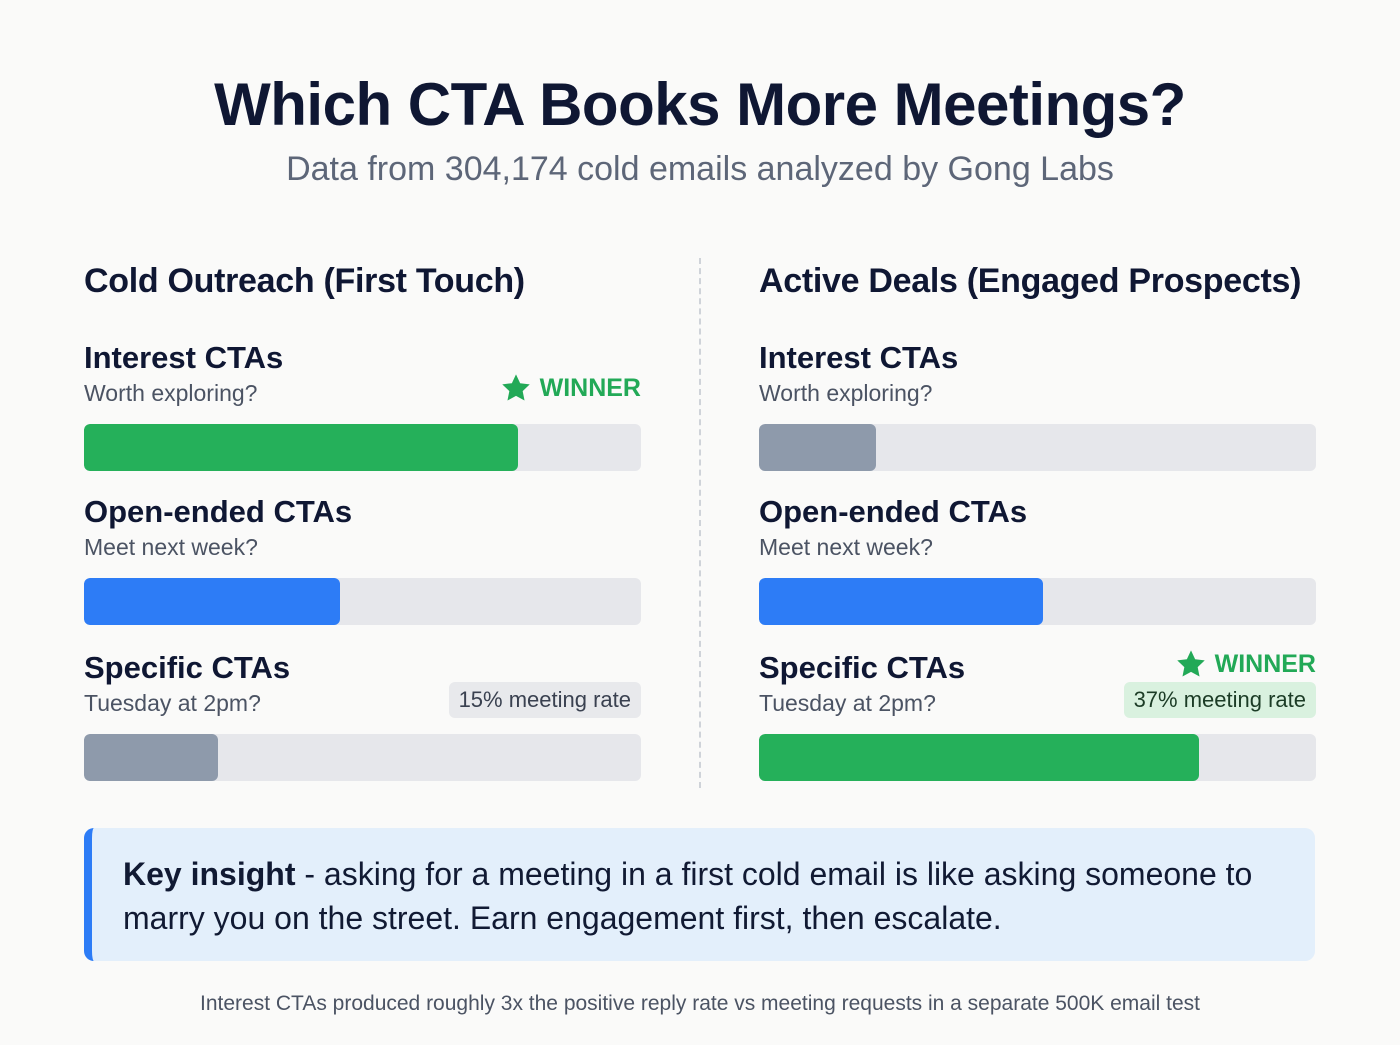 This screenshot has height=1045, width=1400. I want to click on cta-row-interest: Interest CTAs Worth exploring?, so click(1037, 410).